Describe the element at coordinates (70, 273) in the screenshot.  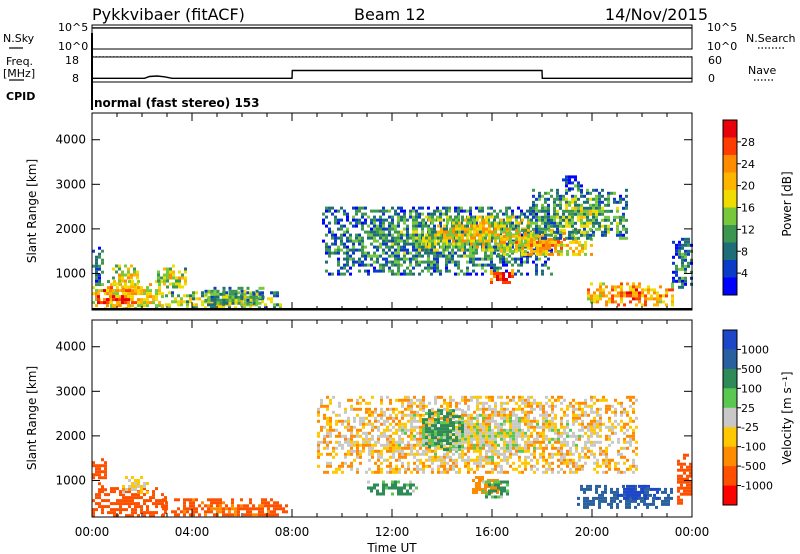
I see `y-tick-label: 1000` at that location.